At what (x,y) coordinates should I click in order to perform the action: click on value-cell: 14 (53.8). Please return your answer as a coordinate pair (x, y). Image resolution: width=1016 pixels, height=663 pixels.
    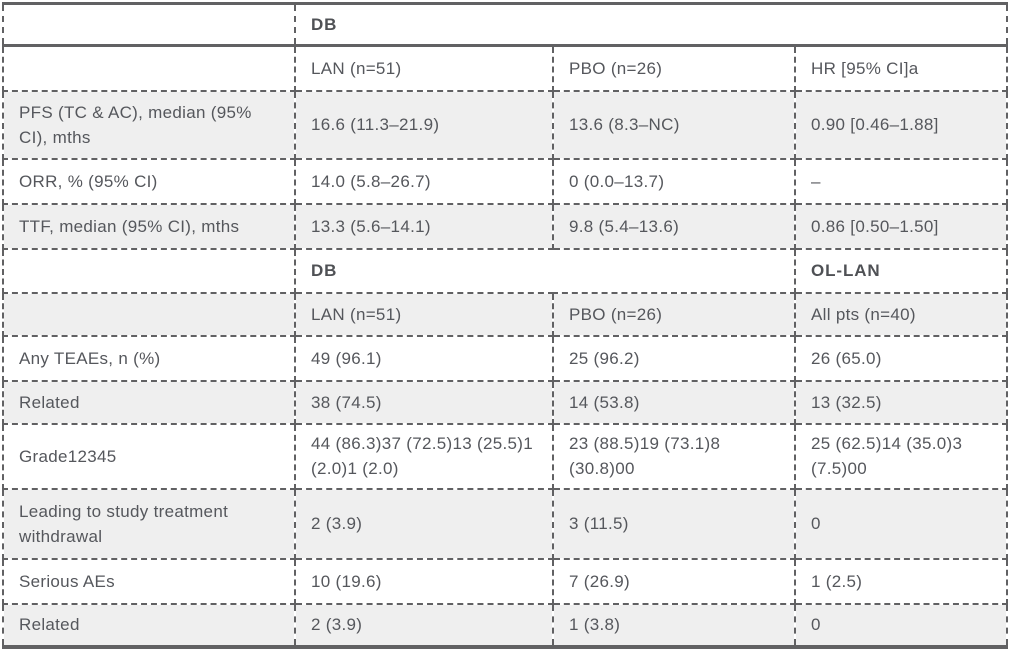
    Looking at the image, I should click on (674, 402).